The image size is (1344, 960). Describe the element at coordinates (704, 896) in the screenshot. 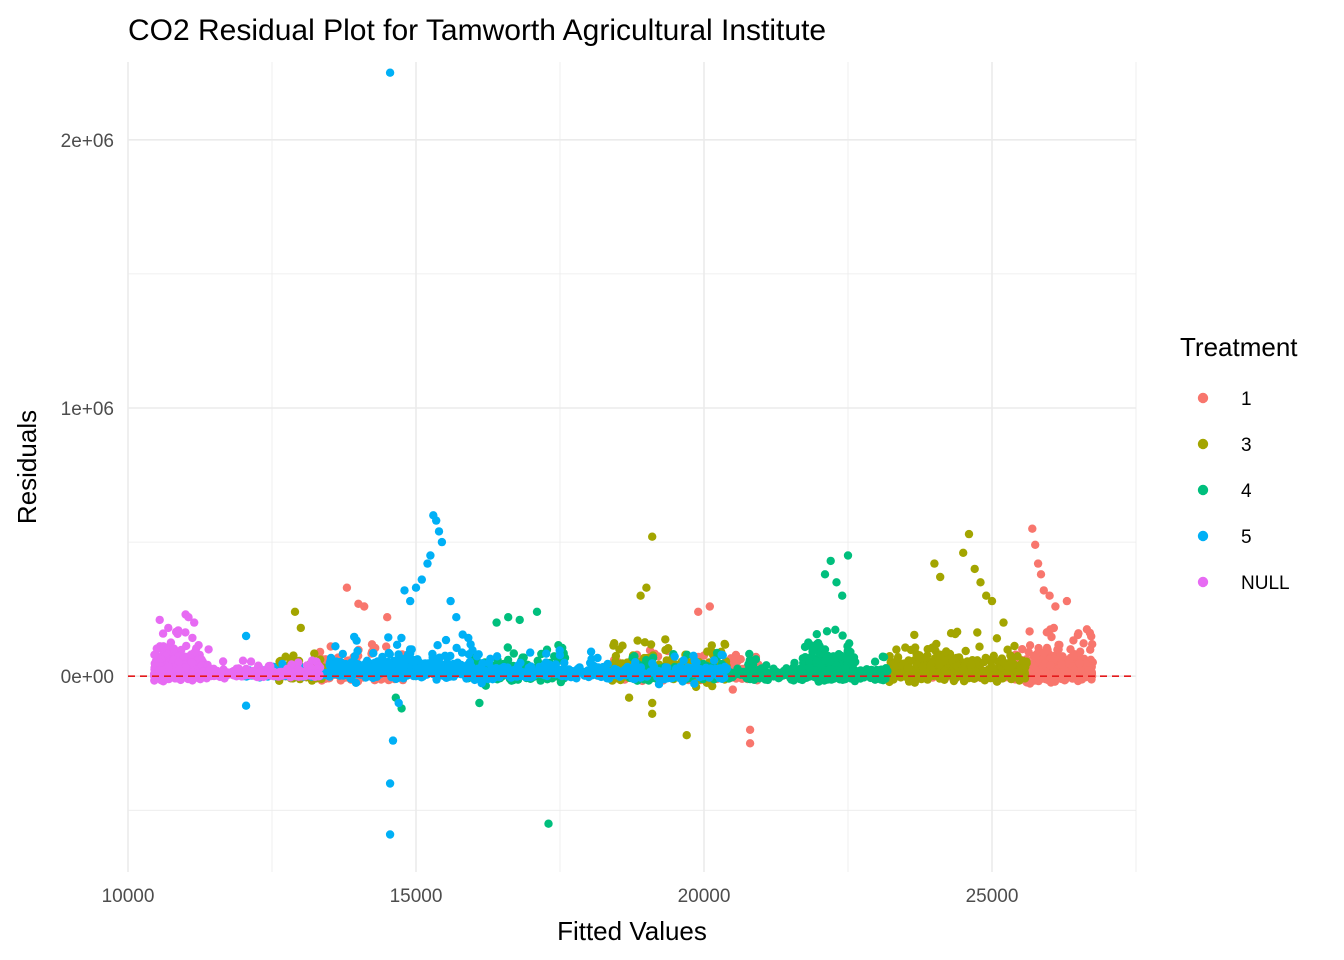

I see `x-tick-label: 20000` at that location.